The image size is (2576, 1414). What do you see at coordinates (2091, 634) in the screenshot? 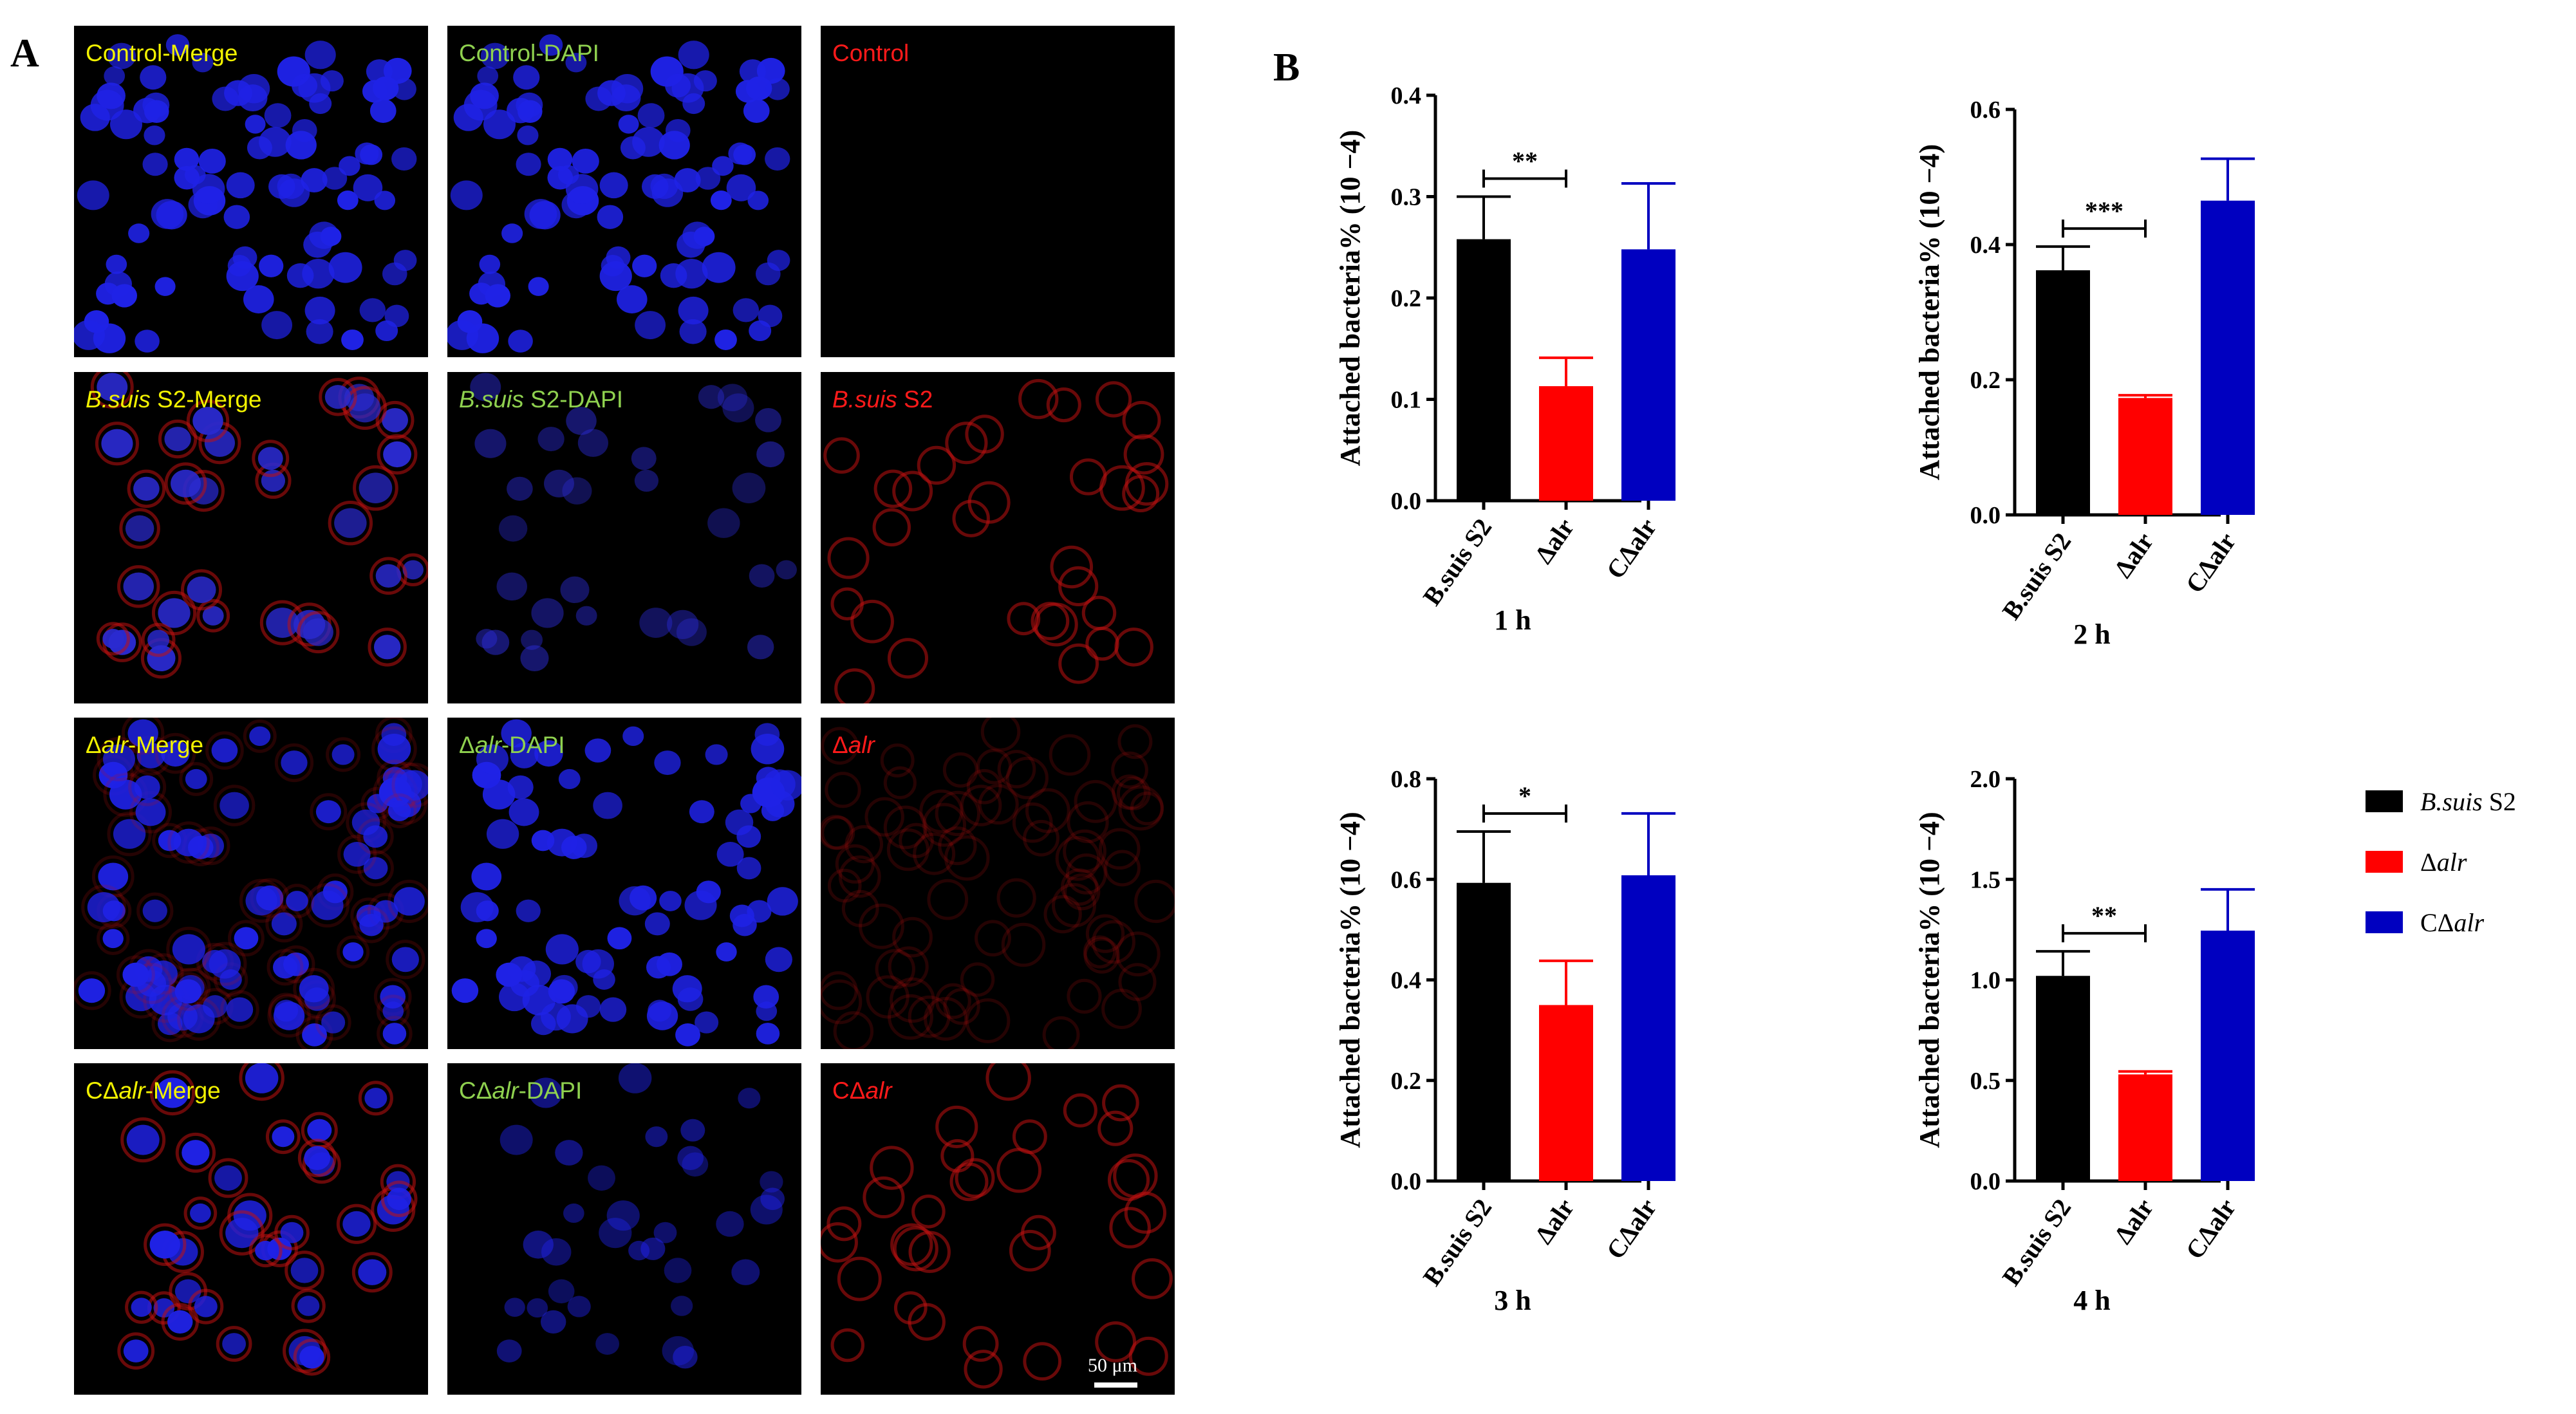
I see `chart-title: 2 h` at bounding box center [2091, 634].